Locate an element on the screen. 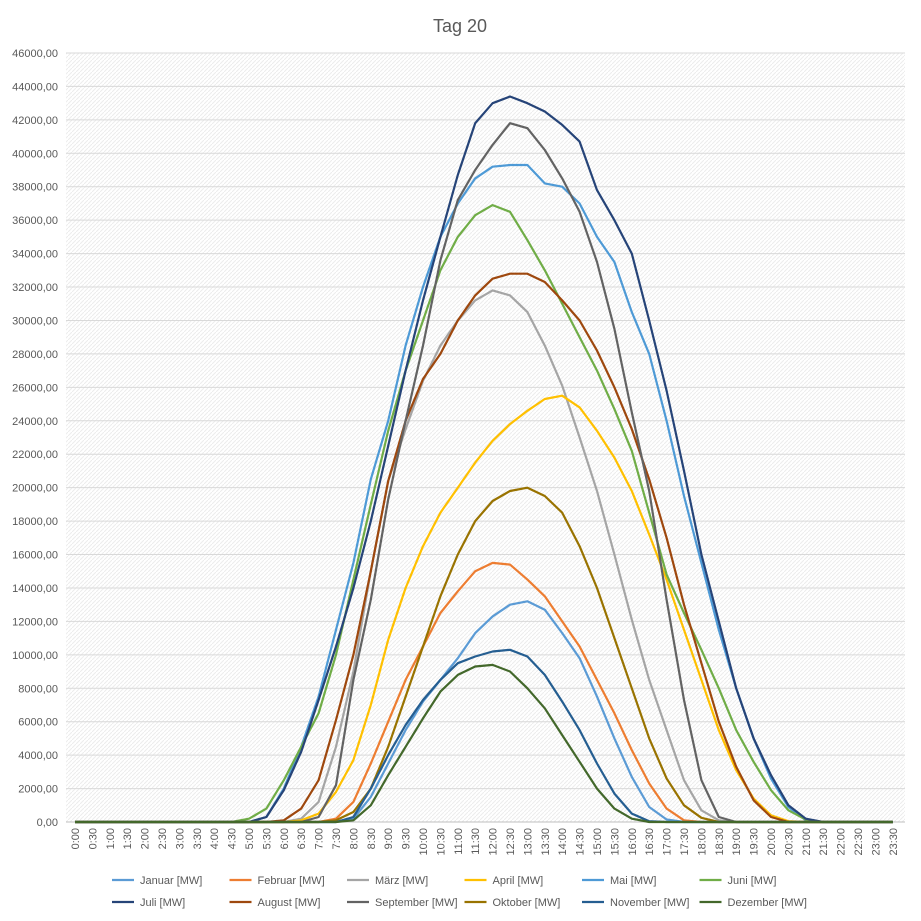 The width and height of the screenshot is (921, 921). legend-label: Oktober [MW] is located at coordinates (527, 903).